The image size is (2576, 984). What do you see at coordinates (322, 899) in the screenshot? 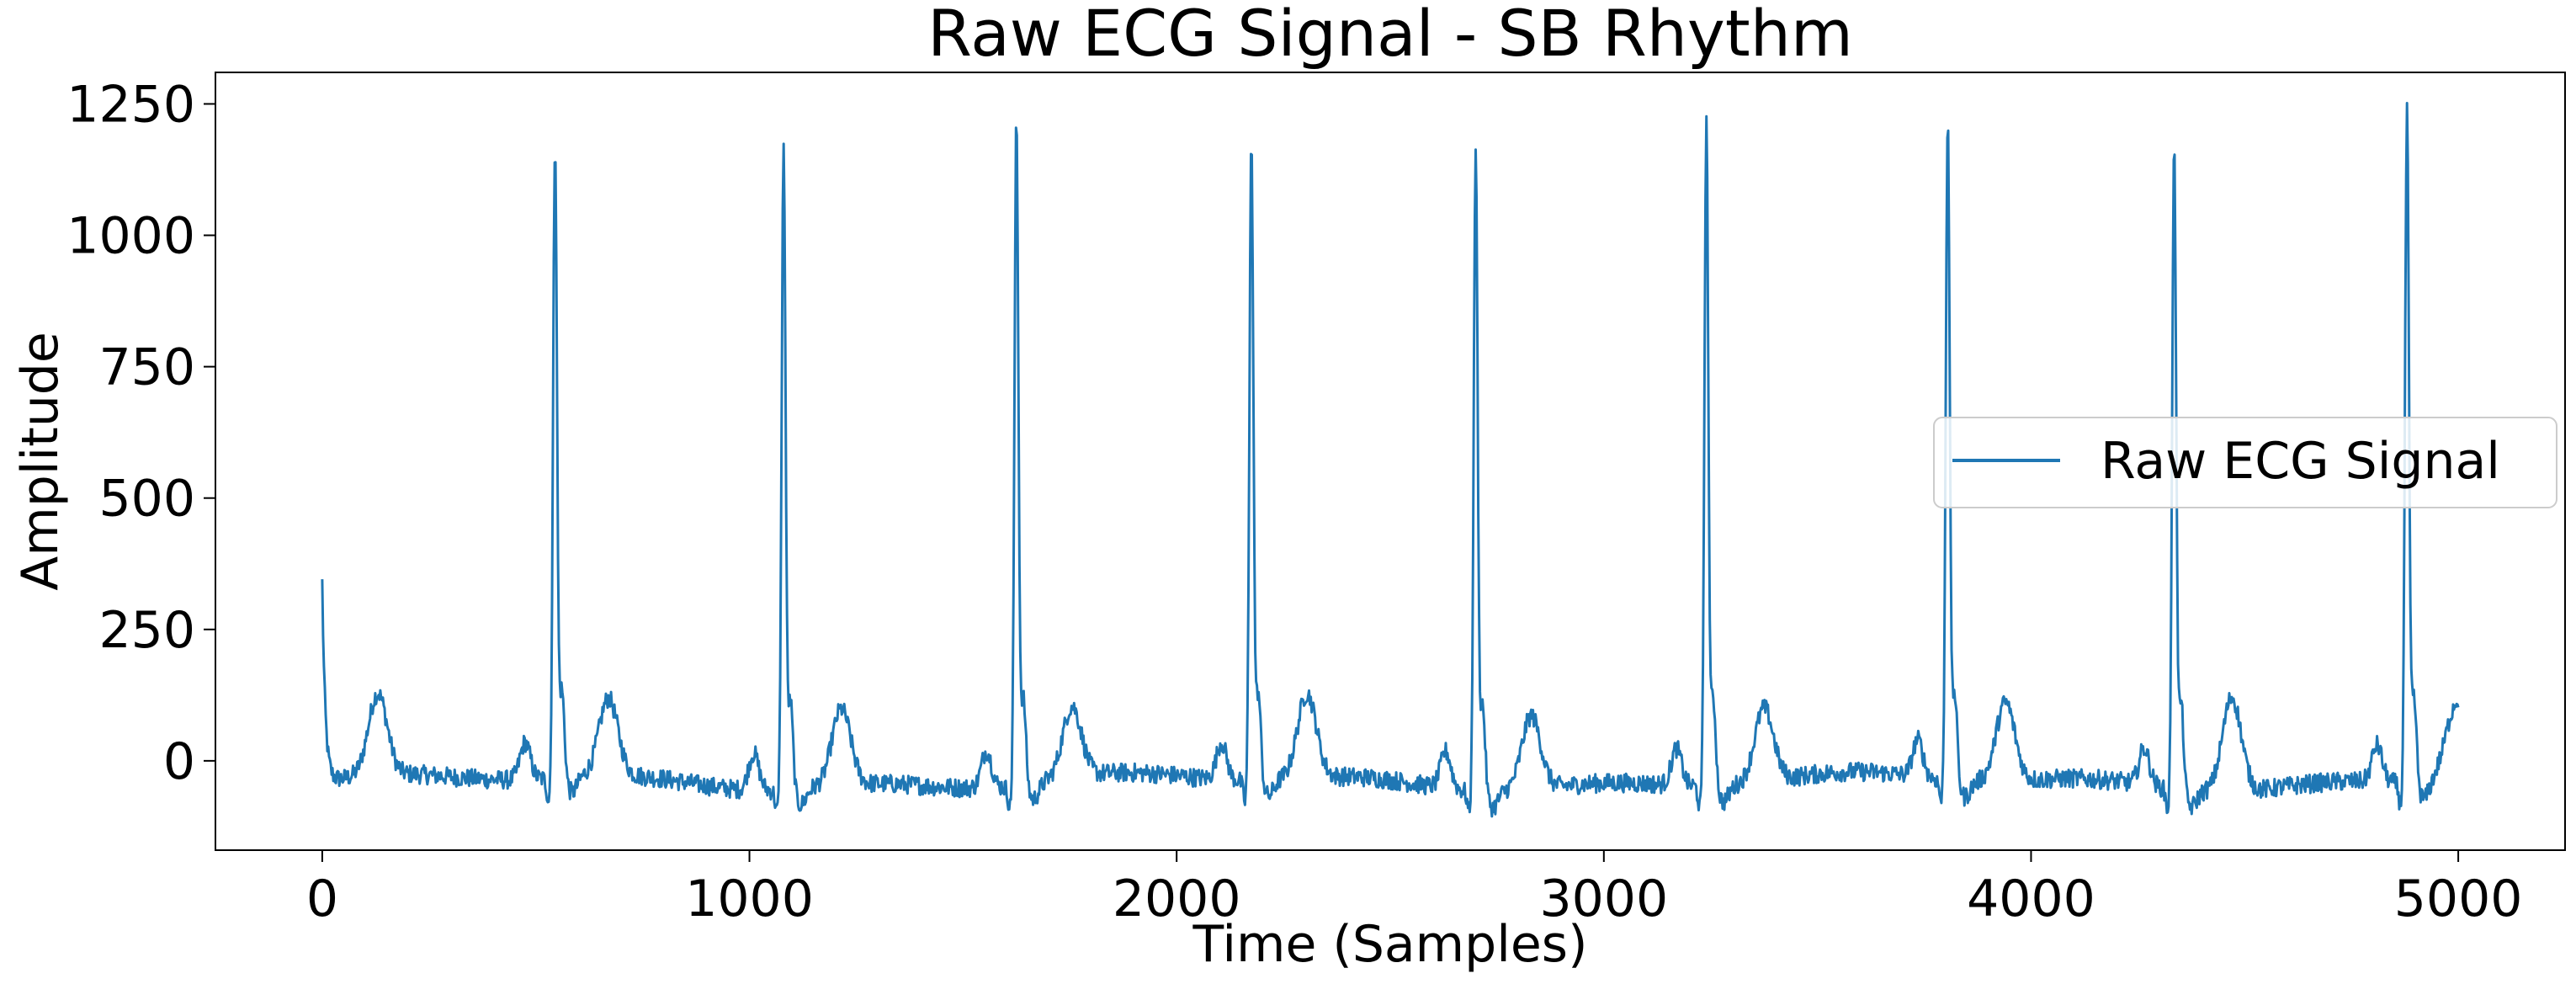
I see `x-tick-label: 0` at bounding box center [322, 899].